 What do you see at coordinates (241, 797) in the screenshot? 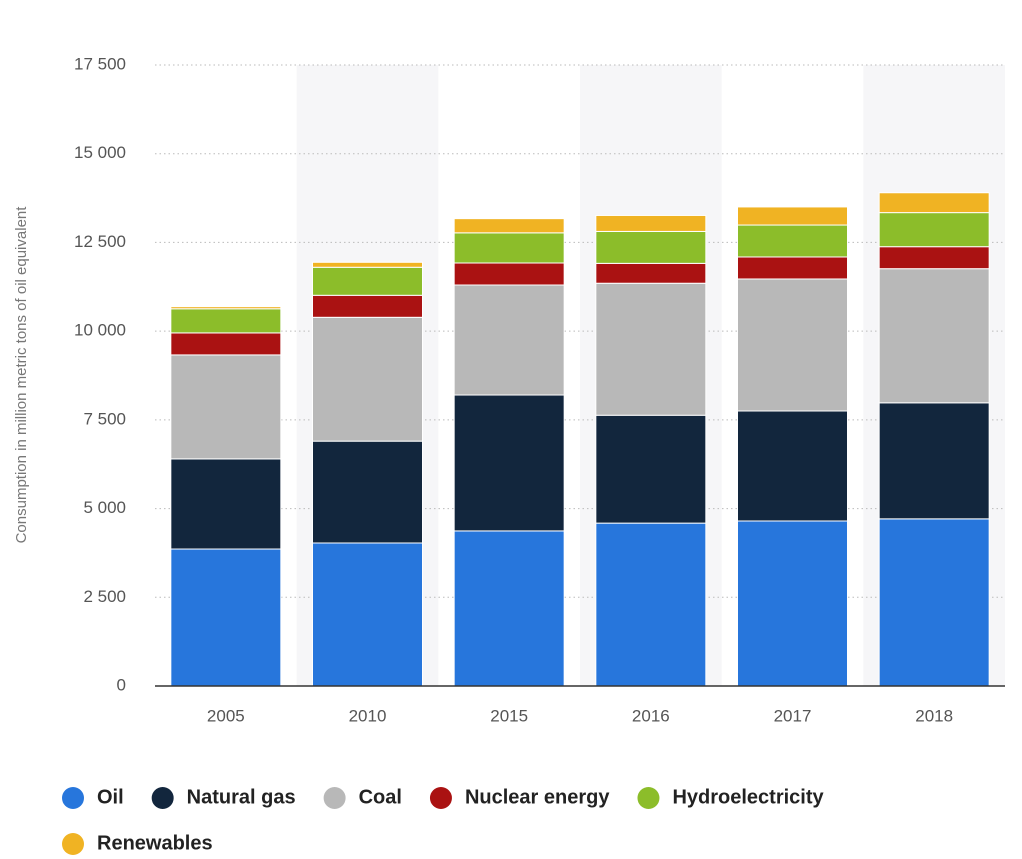
I see `legend-label: Natural gas` at bounding box center [241, 797].